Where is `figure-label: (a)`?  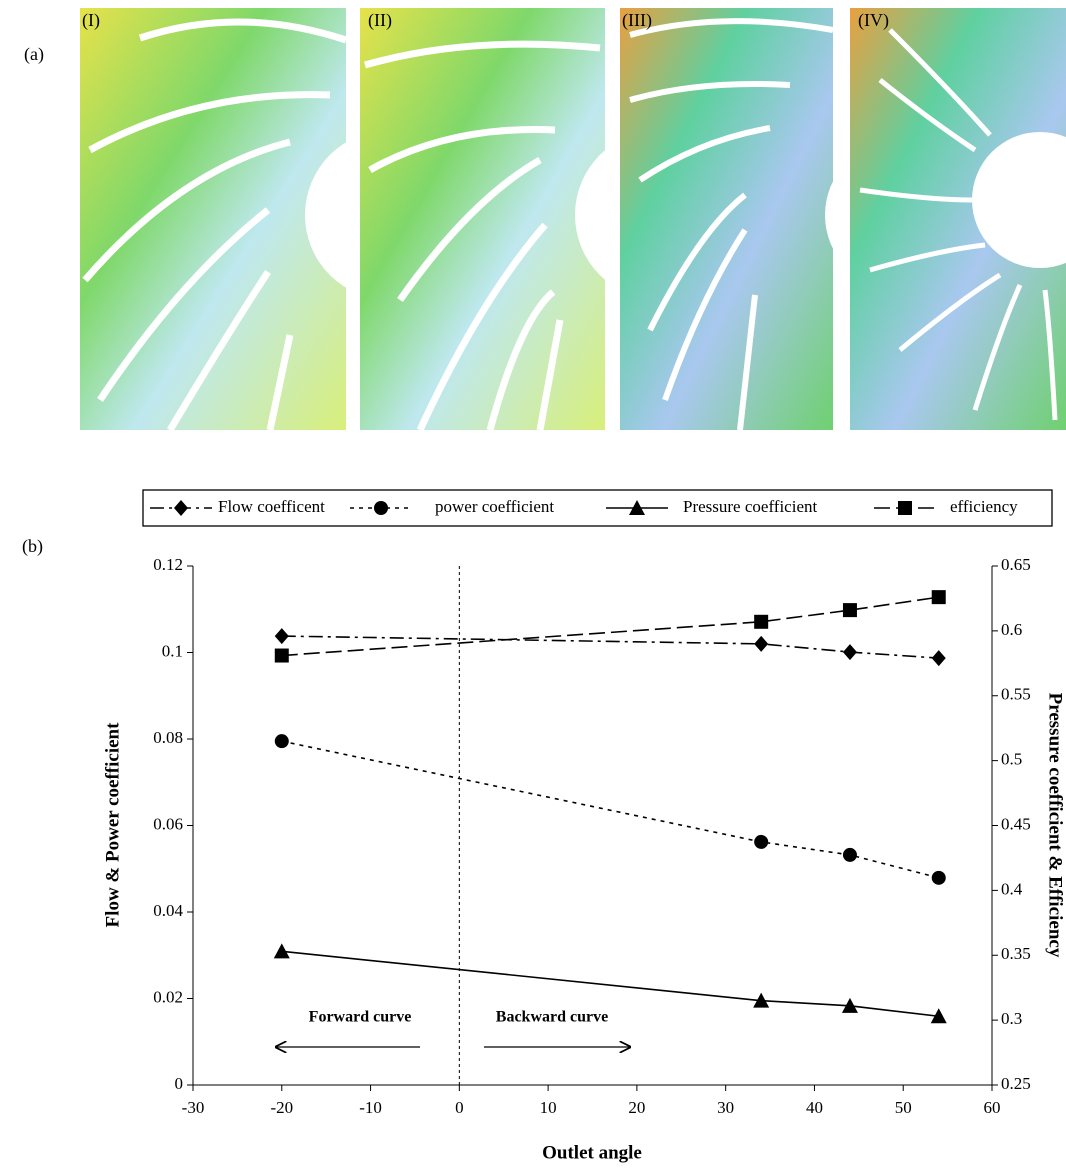
figure-label: (a) is located at coordinates (34, 54).